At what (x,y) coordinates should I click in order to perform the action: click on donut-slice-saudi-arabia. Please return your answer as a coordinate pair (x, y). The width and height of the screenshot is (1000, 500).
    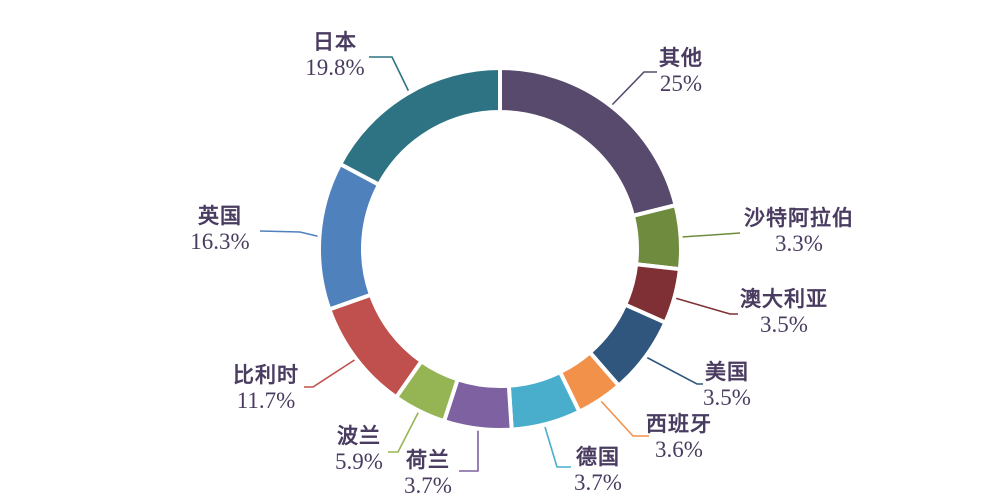
    Looking at the image, I should click on (656, 237).